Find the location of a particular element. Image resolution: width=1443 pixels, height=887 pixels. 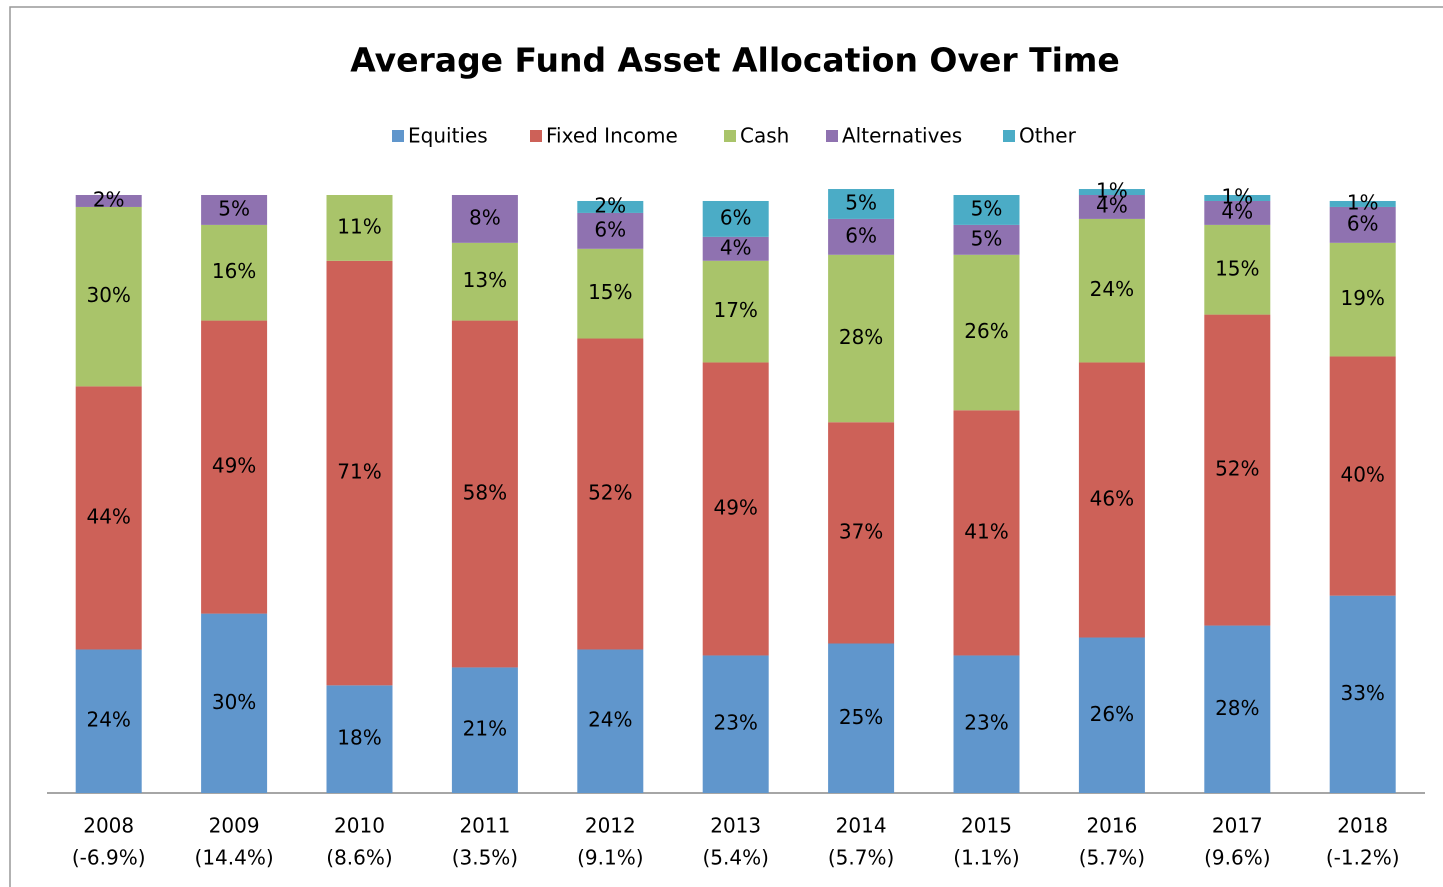

data-label: 49% is located at coordinates (234, 466).